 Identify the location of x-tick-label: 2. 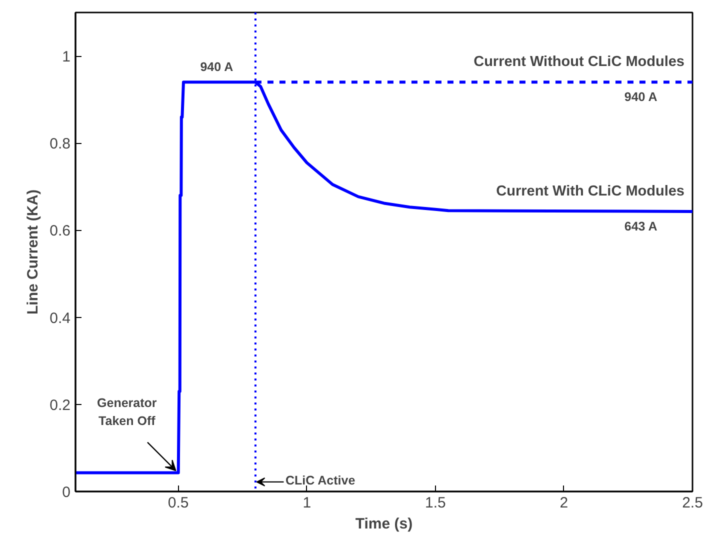
(564, 503).